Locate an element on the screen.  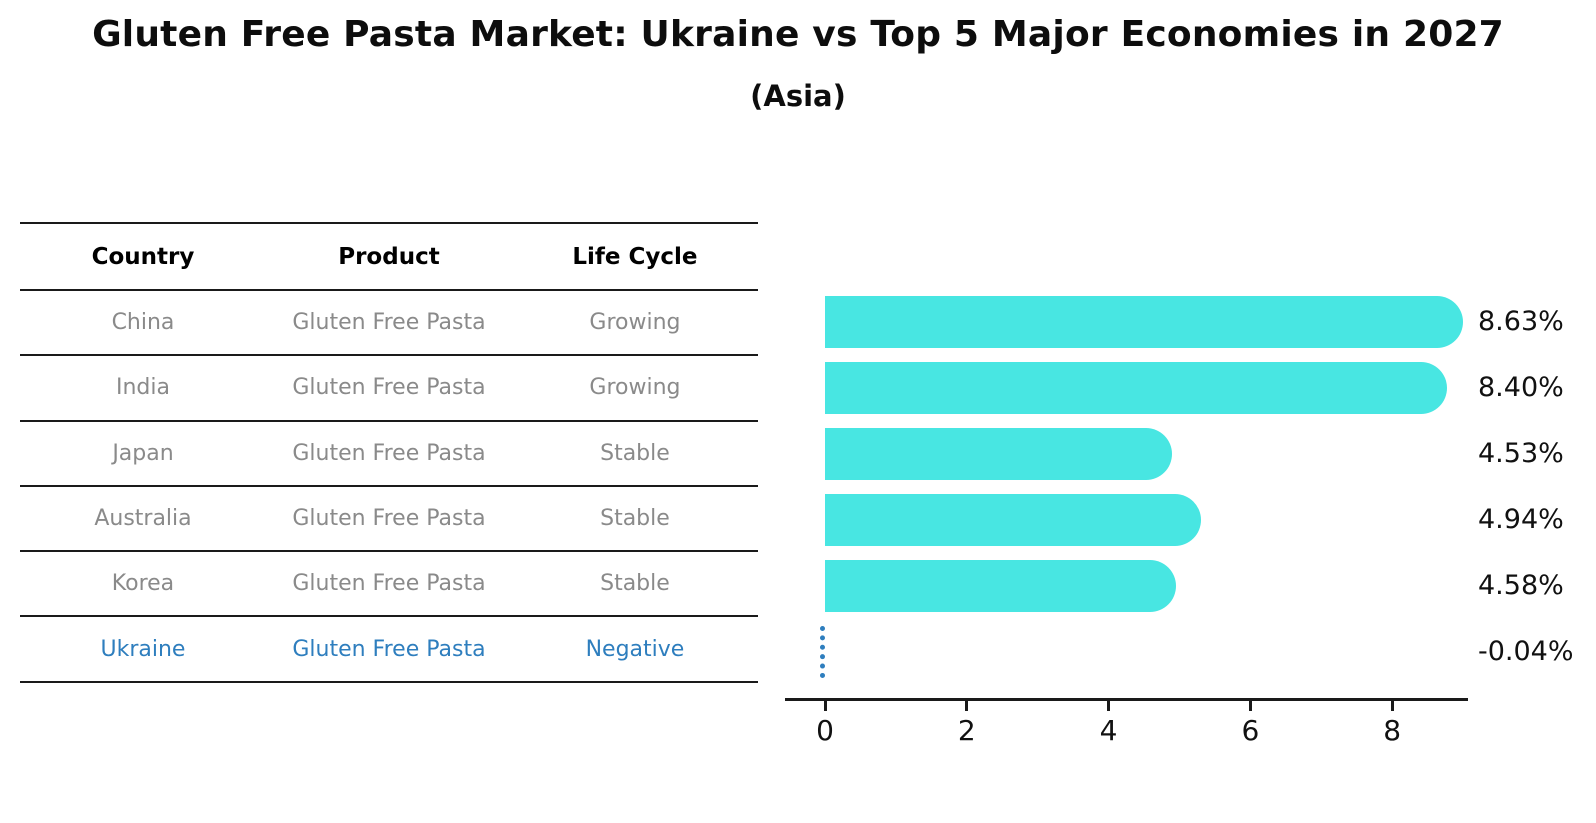
bar-india is located at coordinates (1136, 388).